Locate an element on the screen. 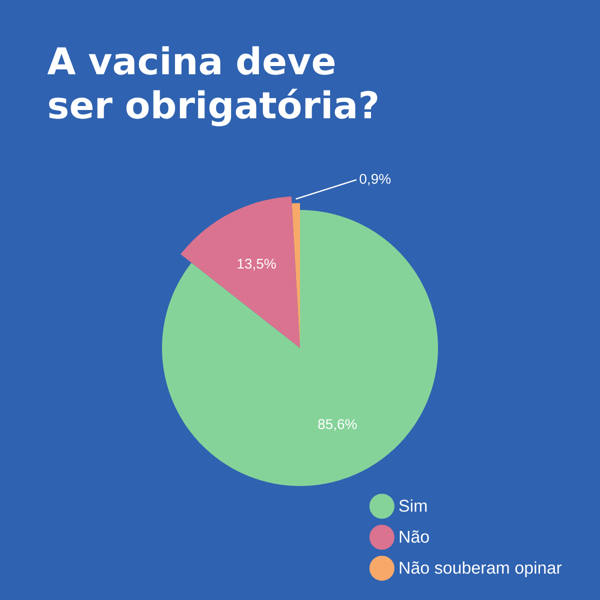  data-label: 0,9% is located at coordinates (375, 180).